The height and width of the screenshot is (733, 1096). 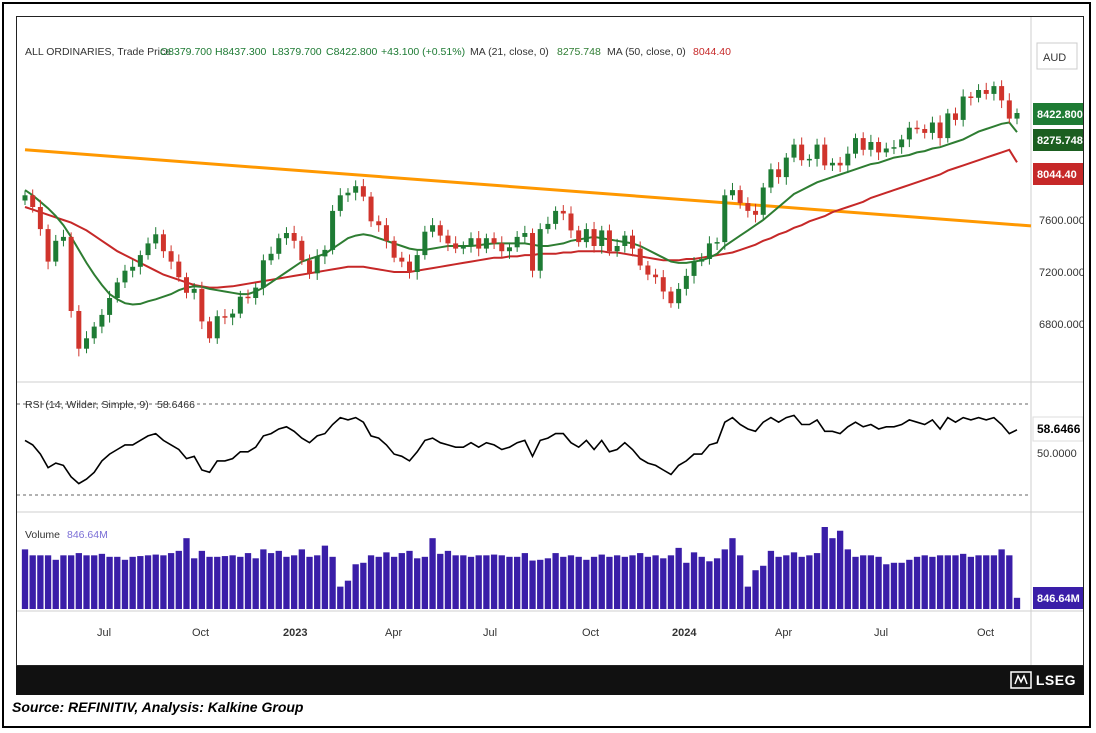 What do you see at coordinates (176, 405) in the screenshot?
I see `rsi-legend-value: 58.6466` at bounding box center [176, 405].